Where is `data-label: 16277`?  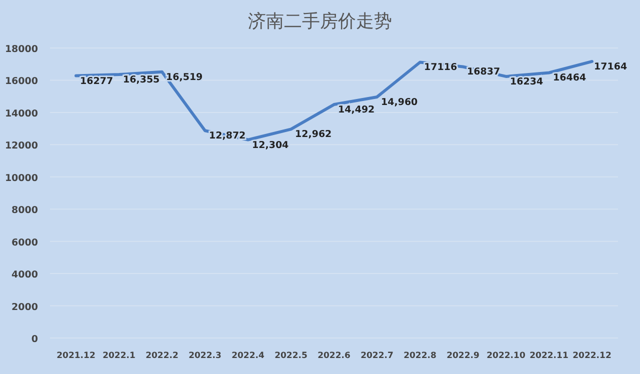
data-label: 16277 is located at coordinates (97, 81).